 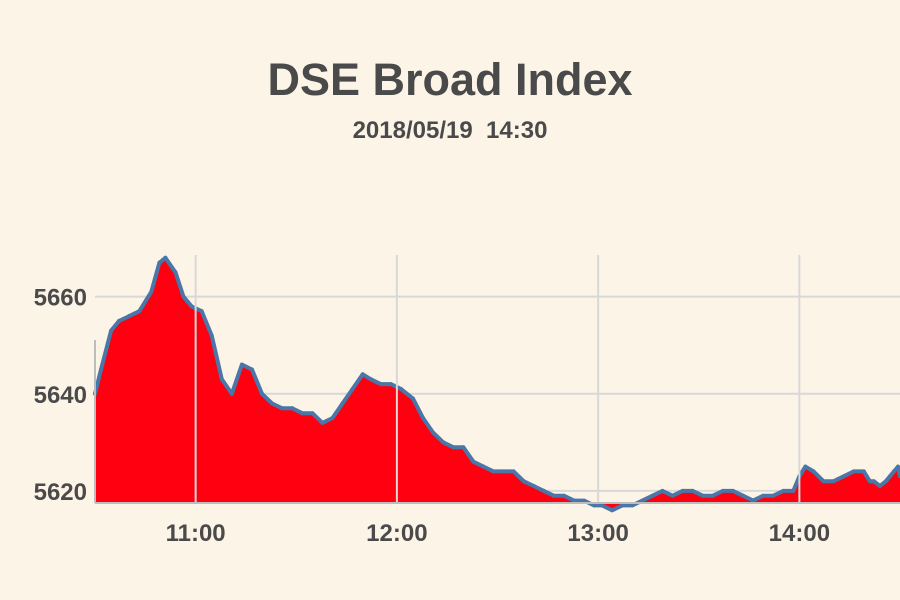 I want to click on y-tick-label: 5660, so click(x=60, y=298).